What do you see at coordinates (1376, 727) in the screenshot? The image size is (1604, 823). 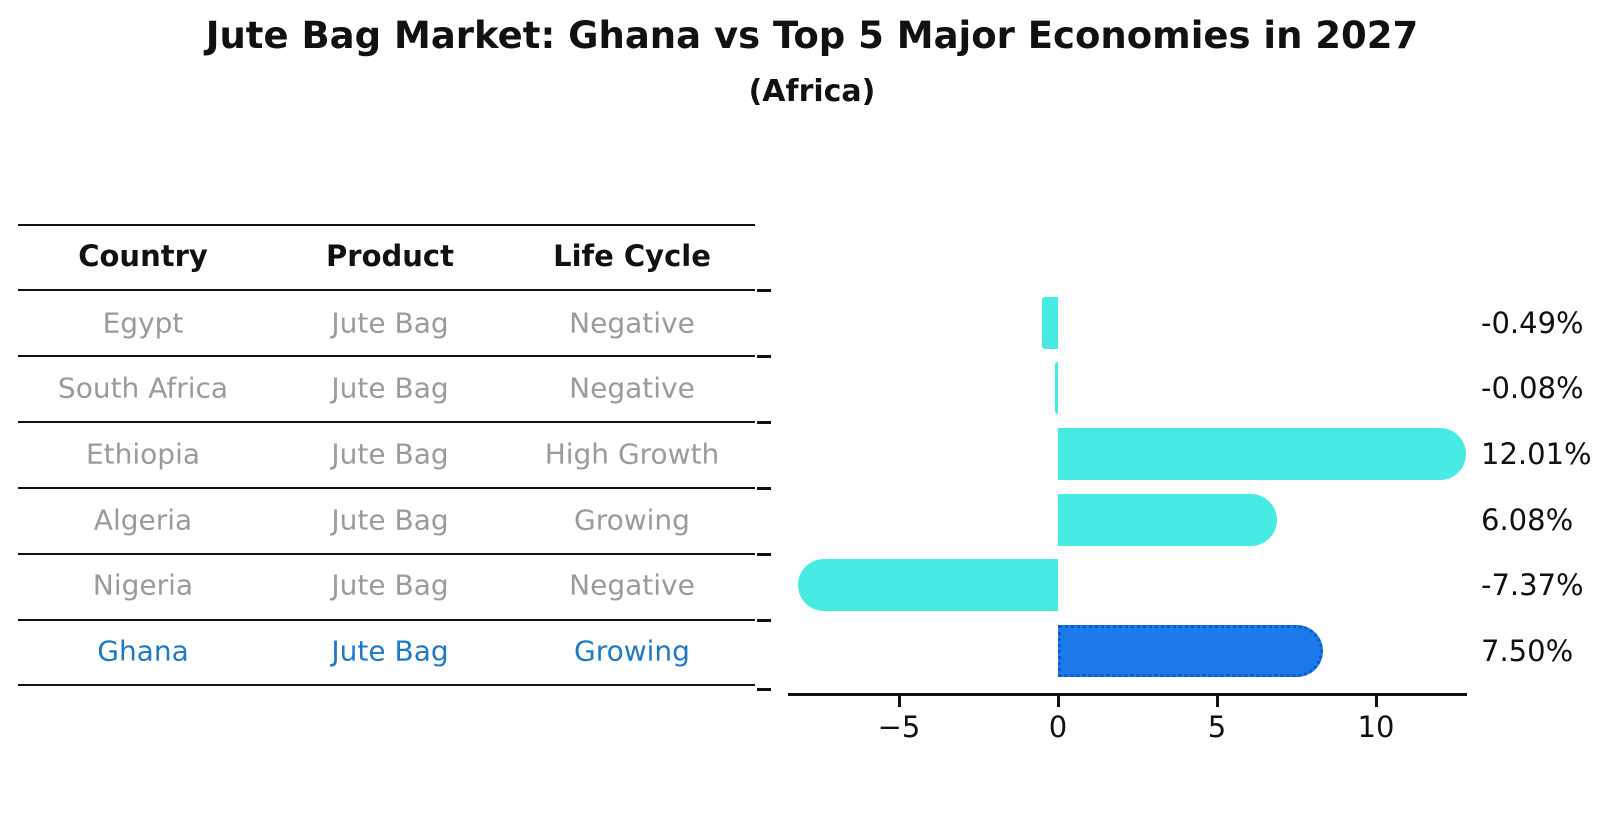 I see `x-axis-tick-label-3: 10` at bounding box center [1376, 727].